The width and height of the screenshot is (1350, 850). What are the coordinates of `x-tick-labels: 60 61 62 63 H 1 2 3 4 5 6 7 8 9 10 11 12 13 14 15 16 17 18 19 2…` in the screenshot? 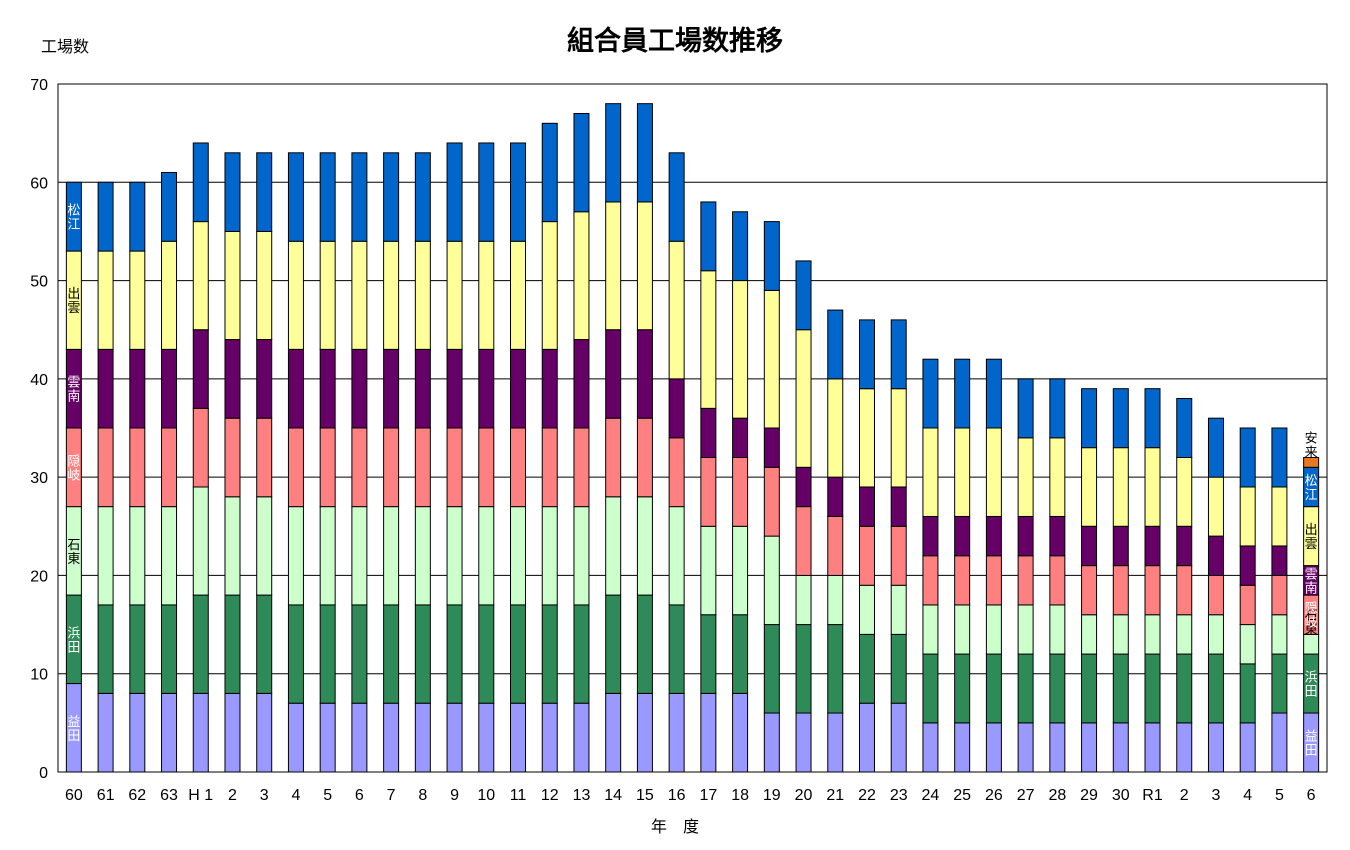 It's located at (690, 795).